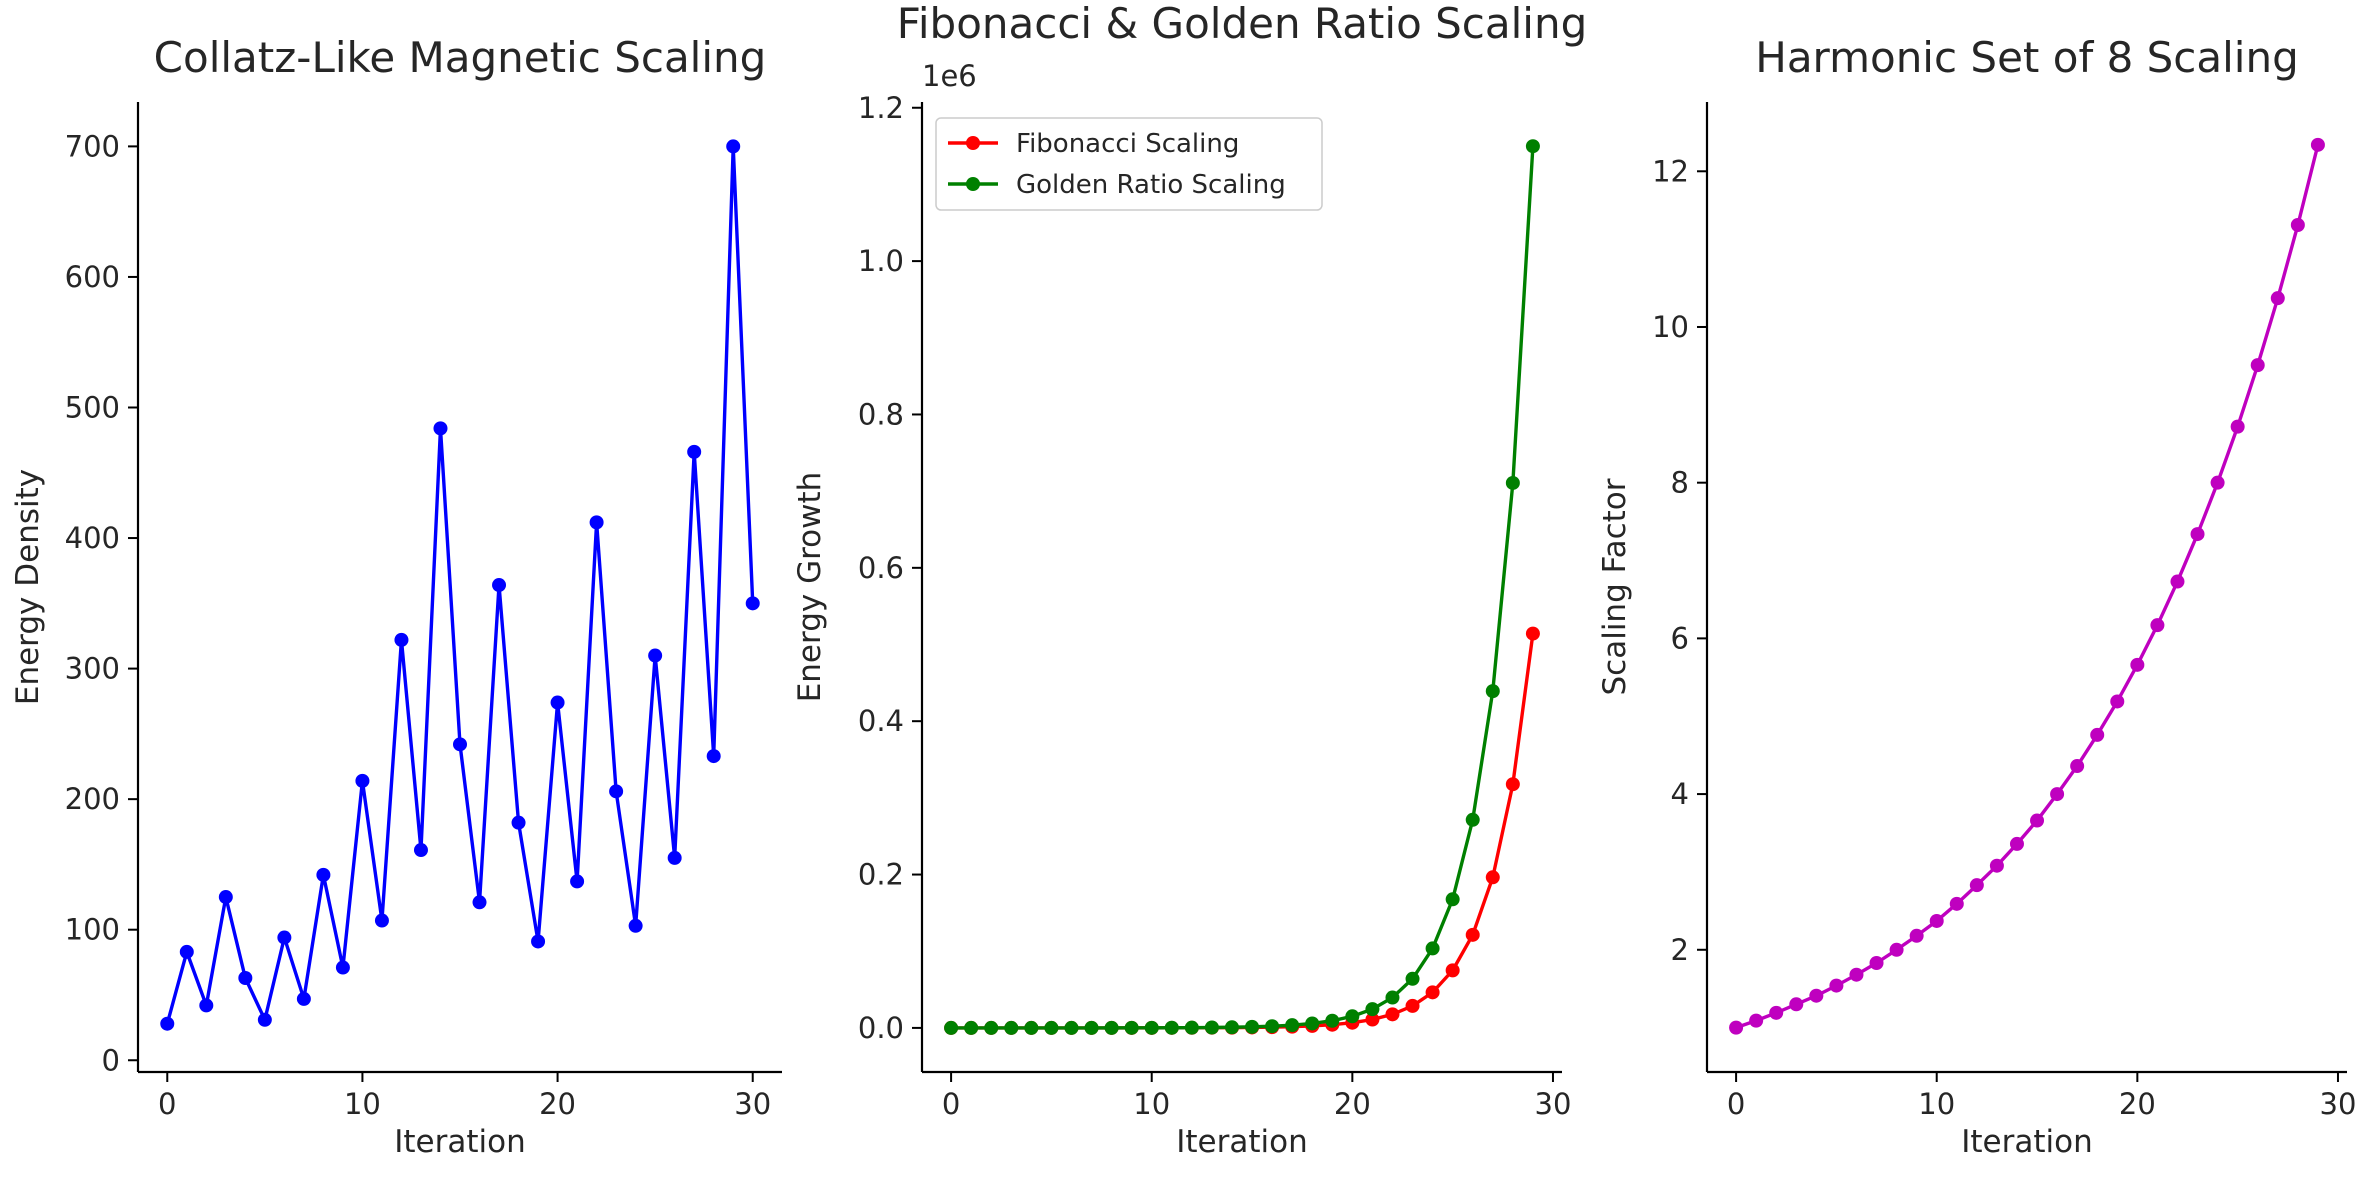 The width and height of the screenshot is (2378, 1179). What do you see at coordinates (92, 669) in the screenshot?
I see `y-tick-label: 300` at bounding box center [92, 669].